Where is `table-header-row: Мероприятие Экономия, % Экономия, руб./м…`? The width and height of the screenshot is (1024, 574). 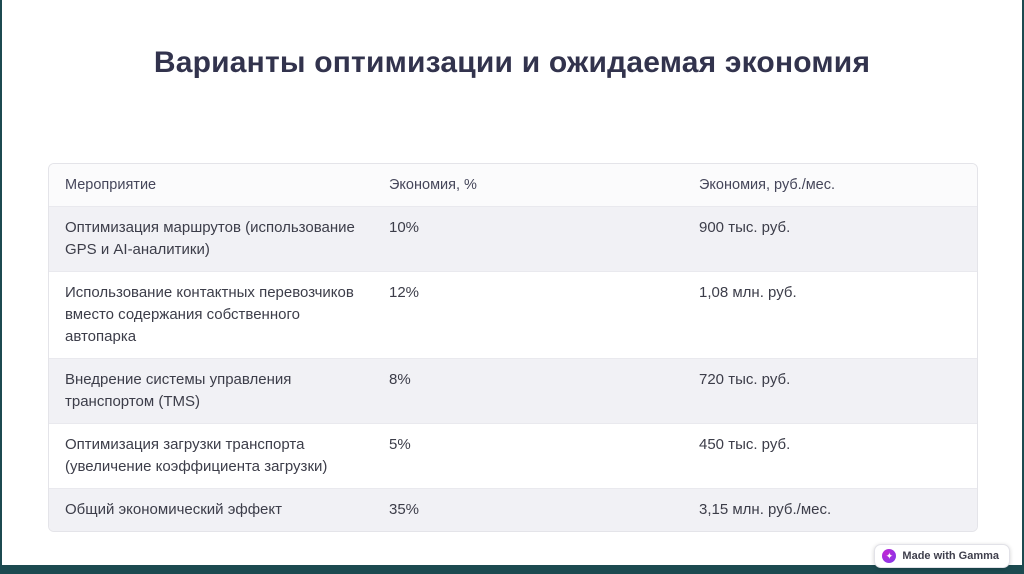 table-header-row: Мероприятие Экономия, % Экономия, руб./м… is located at coordinates (513, 185).